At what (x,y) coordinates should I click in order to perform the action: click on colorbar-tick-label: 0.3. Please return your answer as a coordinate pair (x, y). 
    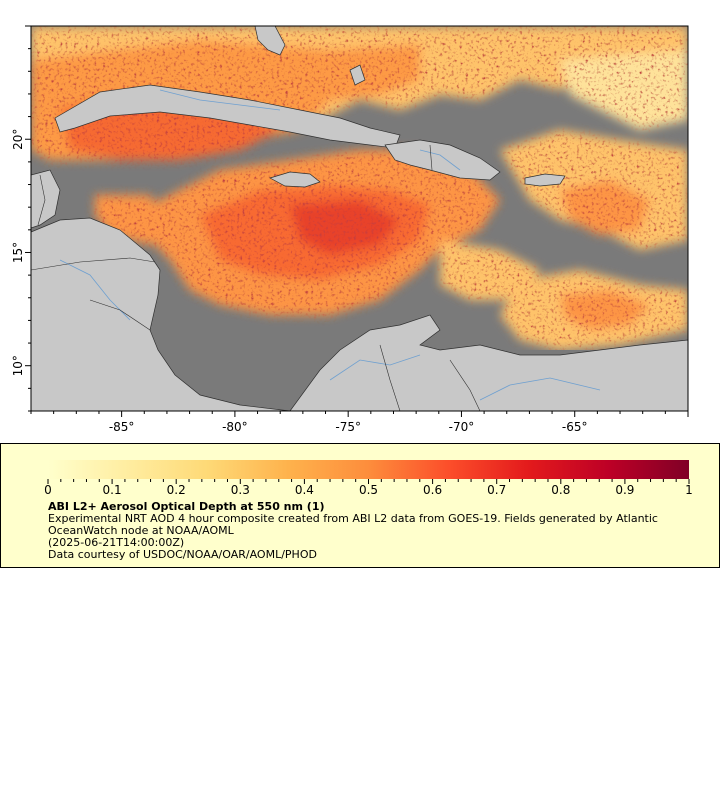
    Looking at the image, I should click on (240, 490).